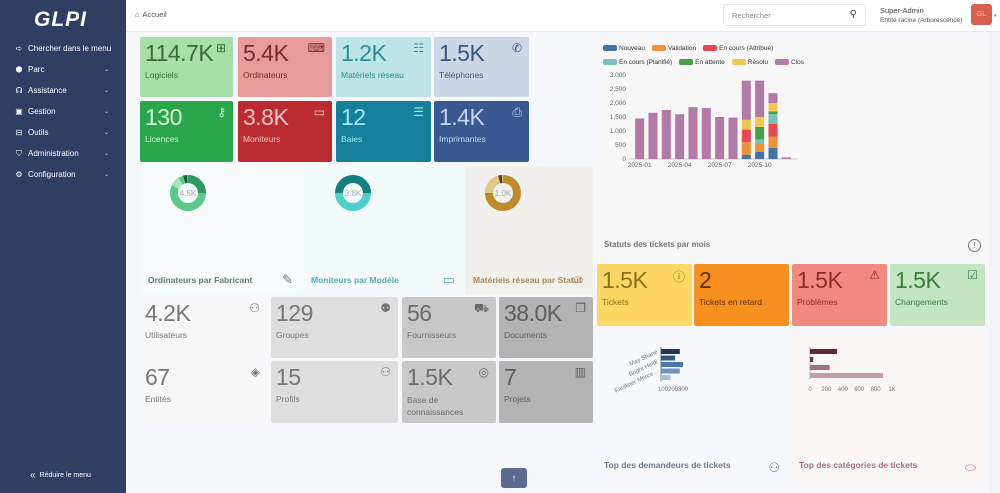 This screenshot has width=1000, height=493. I want to click on user-entity: Entité racine (Arborescence), so click(921, 20).